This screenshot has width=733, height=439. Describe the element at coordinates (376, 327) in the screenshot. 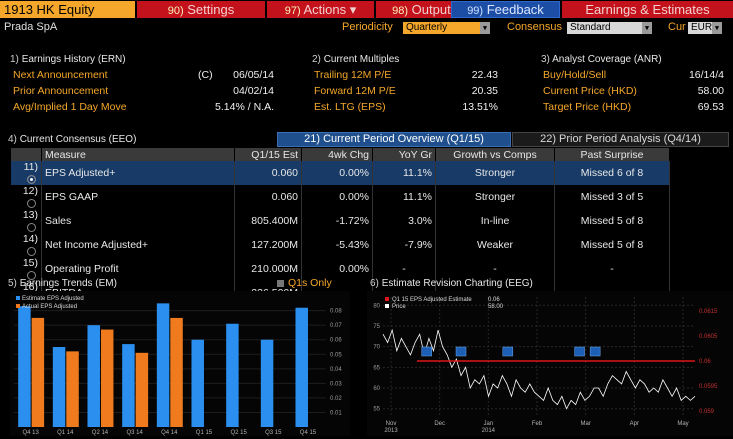

I see `y-tick-left: 75` at that location.